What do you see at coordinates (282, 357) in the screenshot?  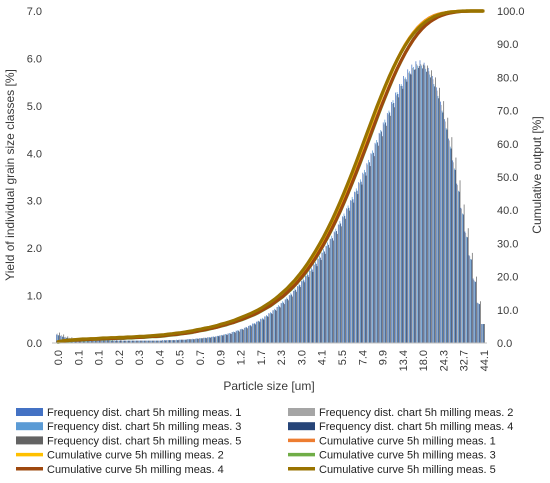 I see `x-tick-label: 2.3` at bounding box center [282, 357].